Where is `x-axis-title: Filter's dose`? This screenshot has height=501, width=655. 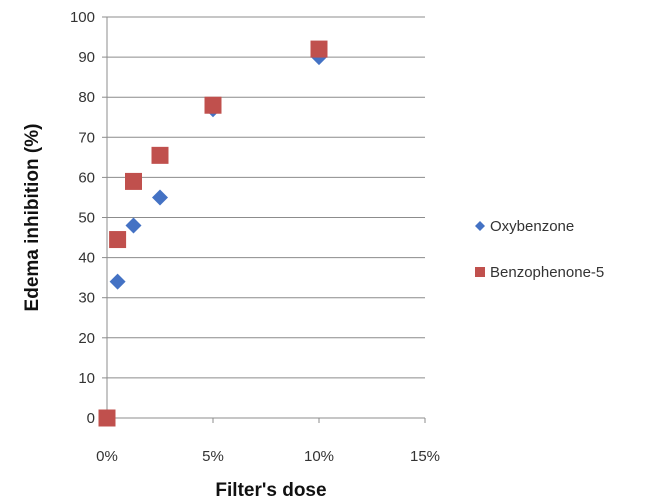
x-axis-title: Filter's dose is located at coordinates (270, 490).